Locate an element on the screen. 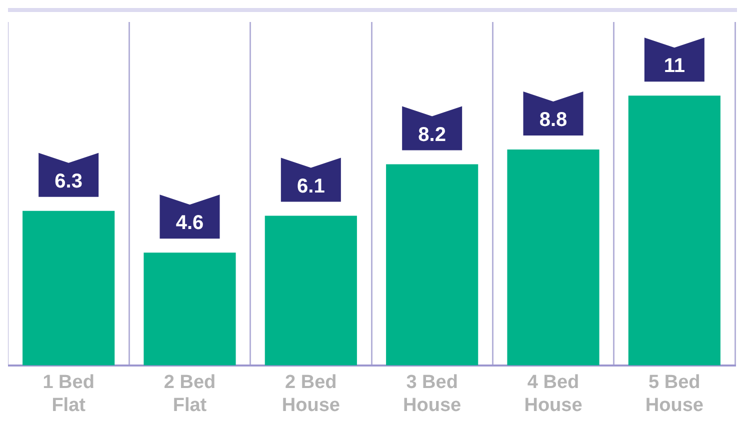  data-label: 8.2 is located at coordinates (432, 135).